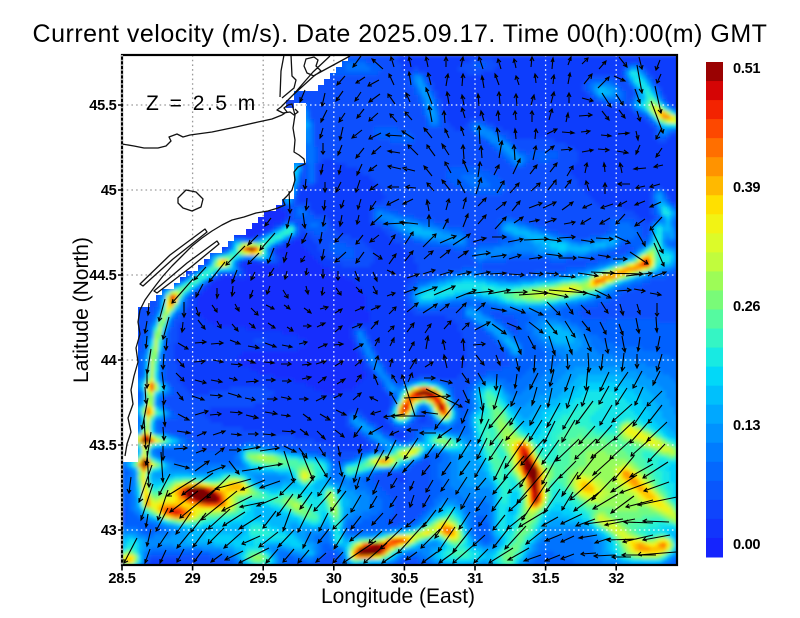 This screenshot has width=800, height=618. What do you see at coordinates (404, 579) in the screenshot?
I see `svg-text: 30.5` at bounding box center [404, 579].